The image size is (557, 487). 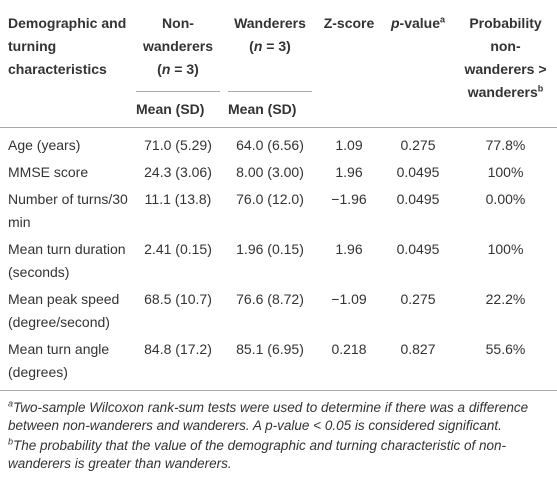 What do you see at coordinates (270, 199) in the screenshot?
I see `table-cell: 76.0 (12.0)` at bounding box center [270, 199].